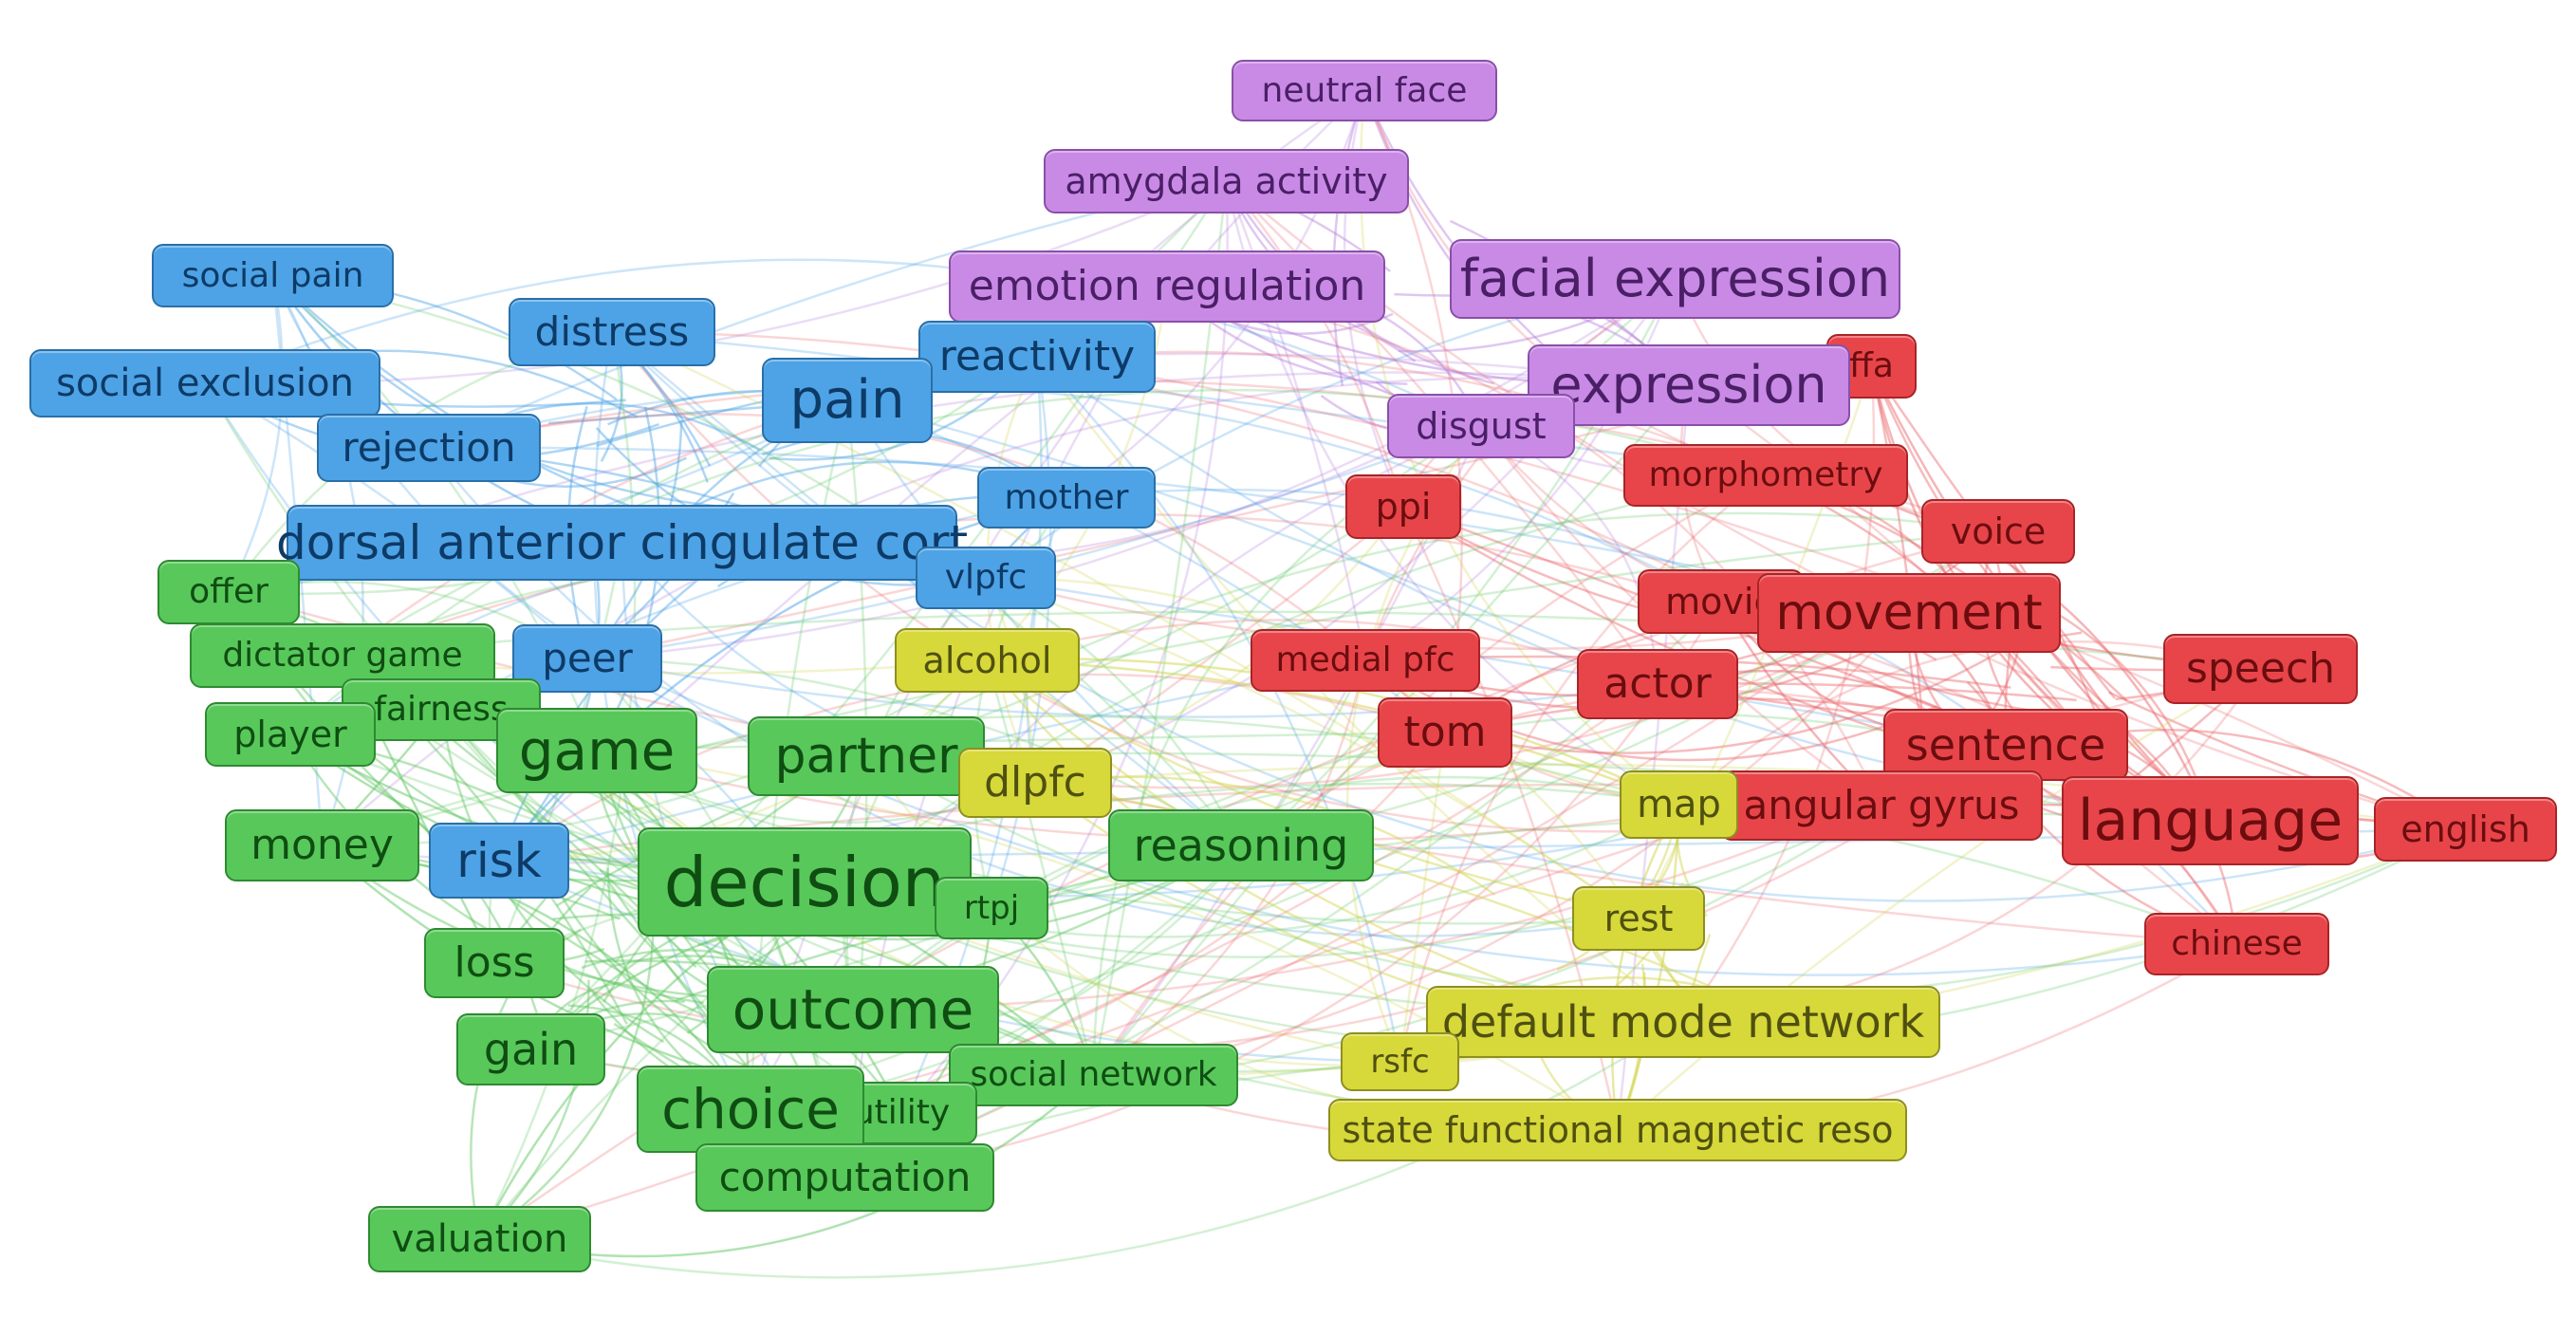  I want to click on node-money: money, so click(322, 845).